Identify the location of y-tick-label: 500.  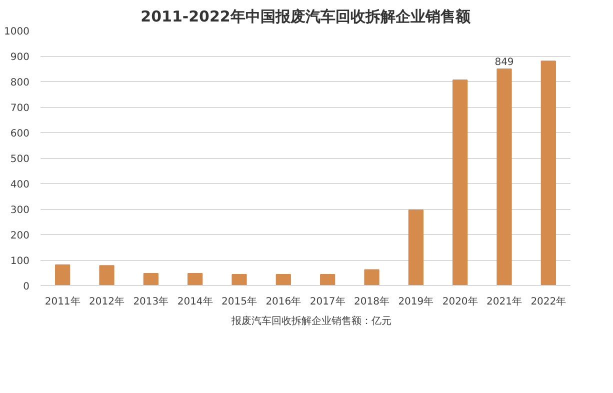
(20, 159).